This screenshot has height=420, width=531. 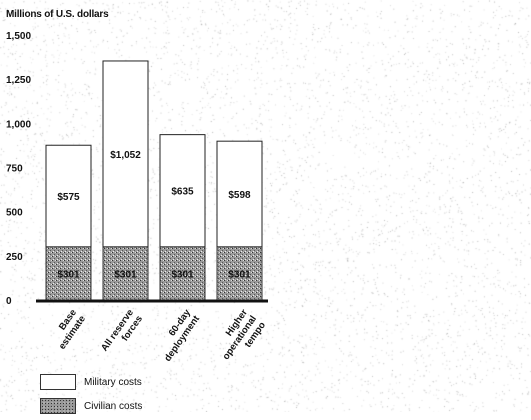 I want to click on x-category-label: Baseestimate, so click(x=68, y=329).